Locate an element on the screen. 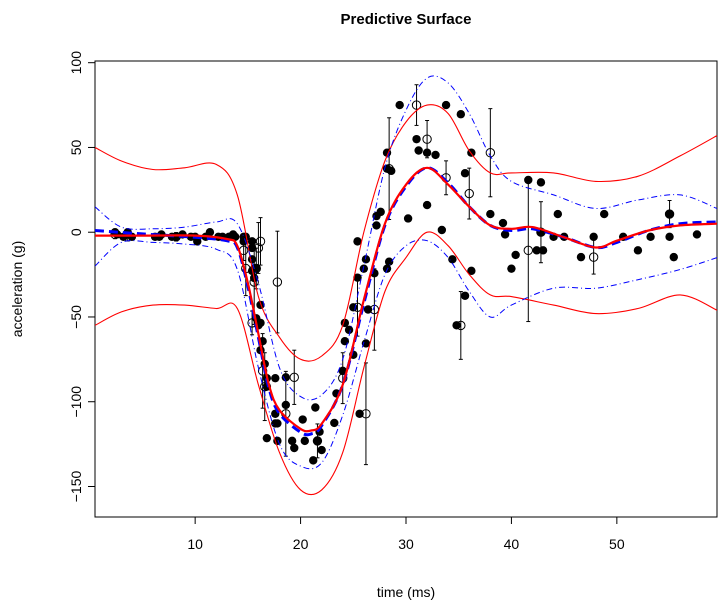 Image resolution: width=718 pixels, height=605 pixels. chart-title: Predictive Surface is located at coordinates (406, 19).